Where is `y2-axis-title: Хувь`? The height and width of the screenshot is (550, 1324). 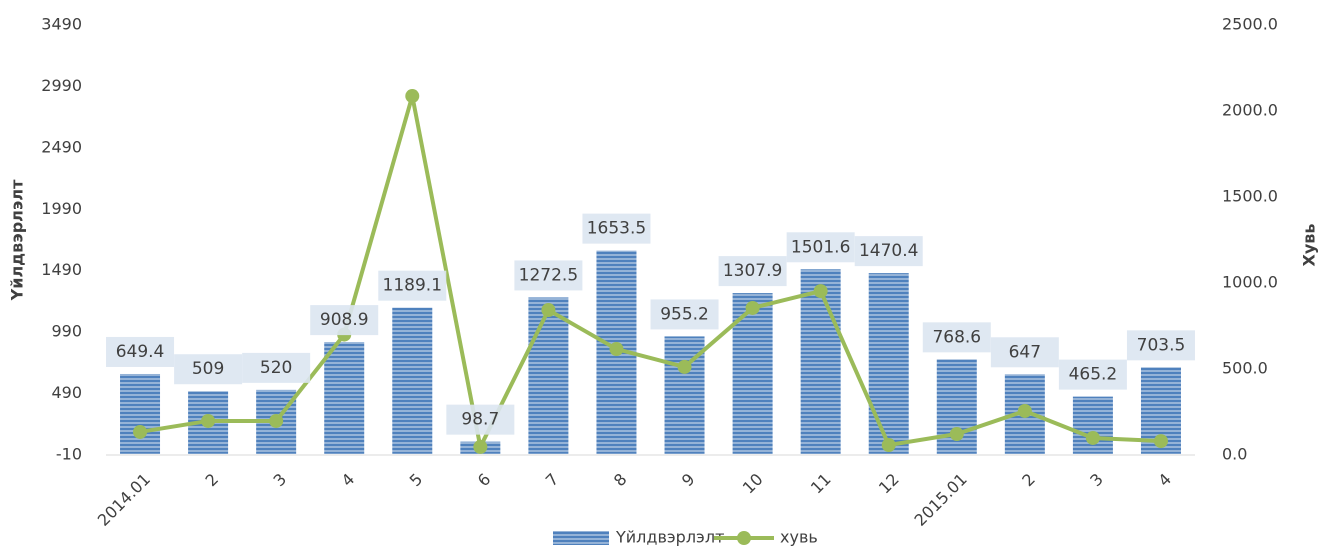
y2-axis-title: Хувь is located at coordinates (1309, 244).